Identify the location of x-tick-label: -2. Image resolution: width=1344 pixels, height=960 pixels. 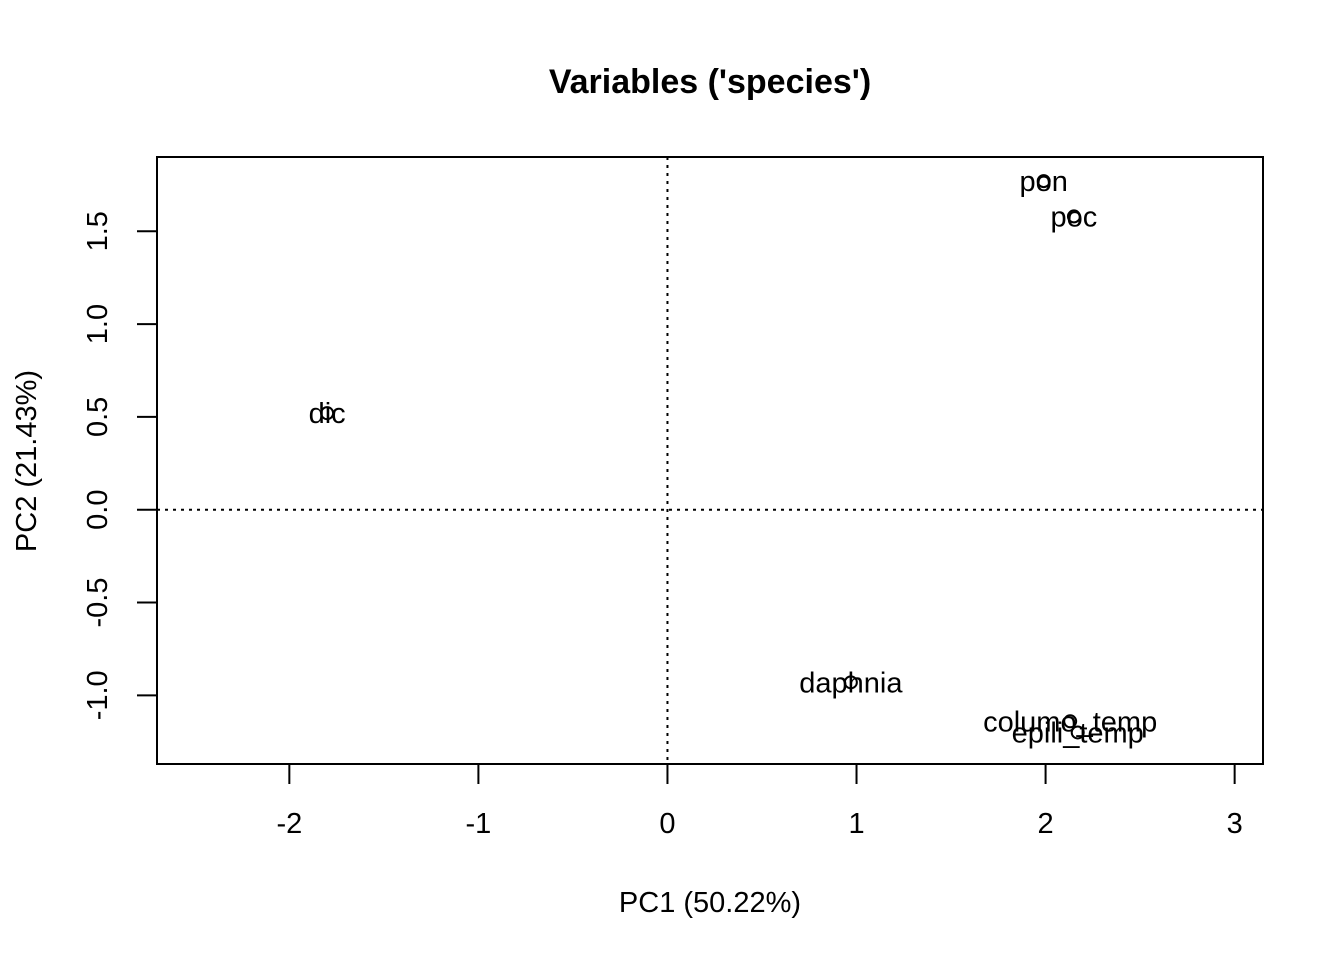
(289, 824).